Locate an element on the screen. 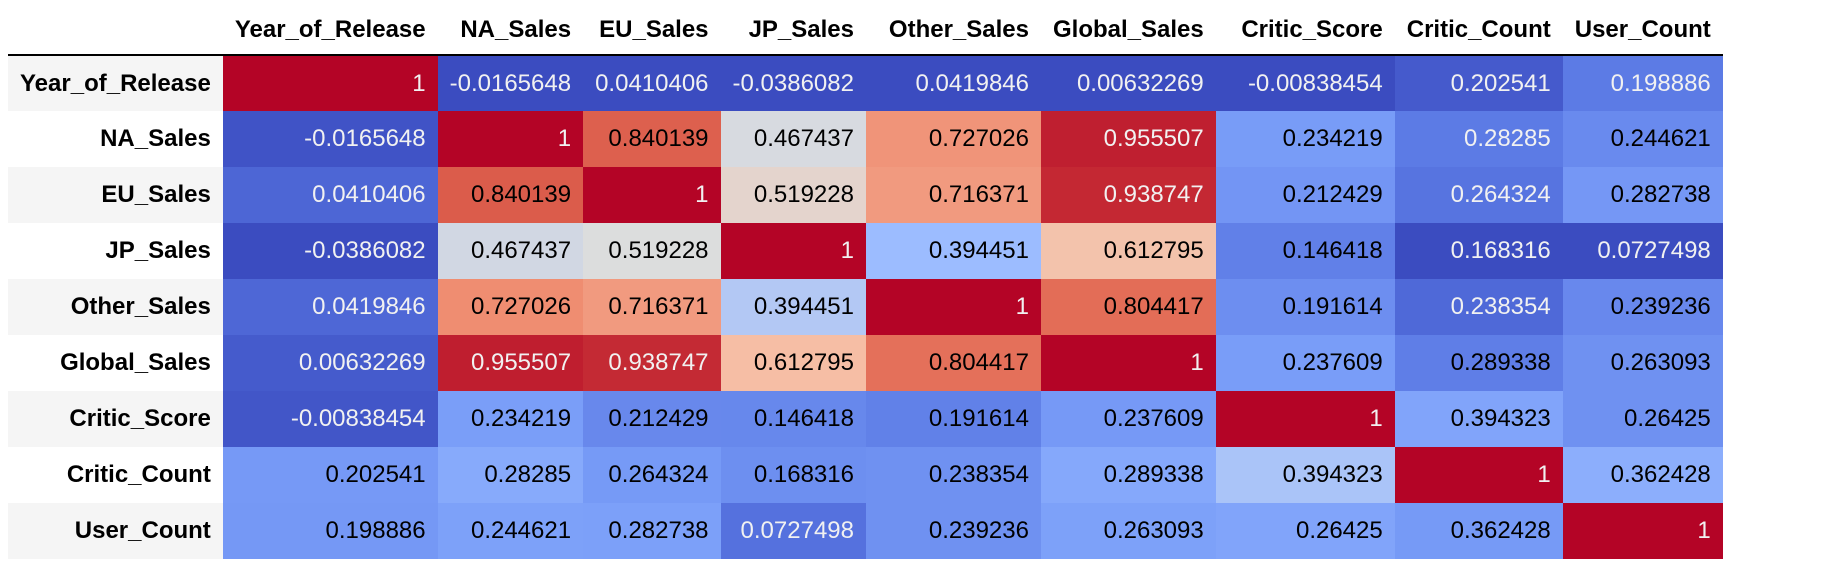 The width and height of the screenshot is (1836, 566). heatmap-cell: 0.212429 is located at coordinates (1305, 195).